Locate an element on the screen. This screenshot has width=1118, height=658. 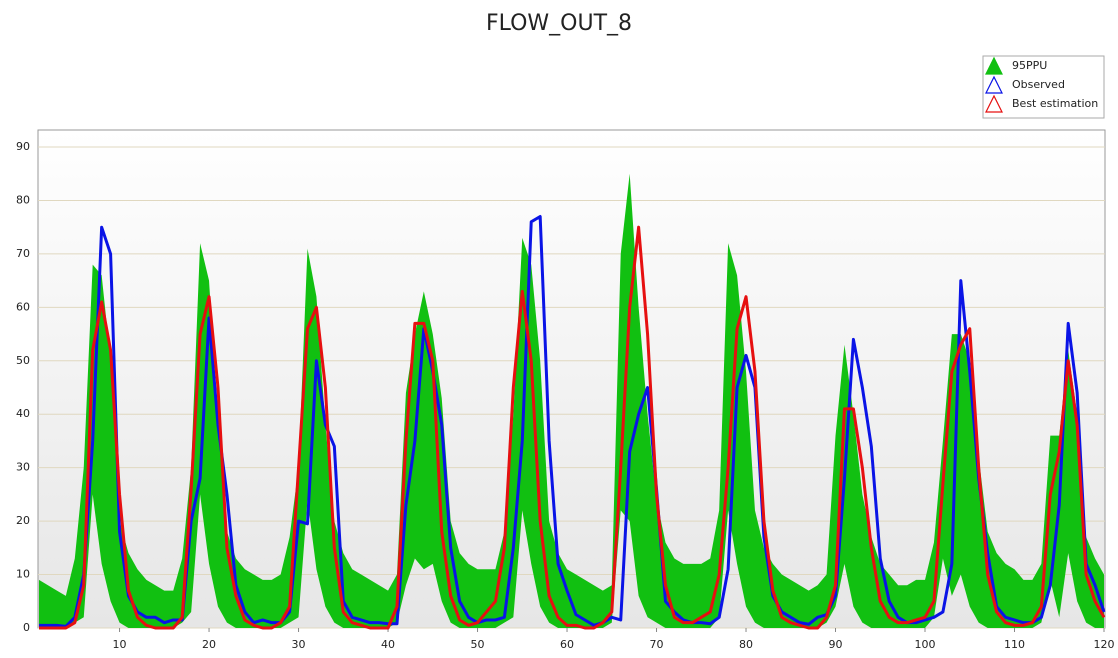
x-tick-label: 100 is located at coordinates (925, 644).